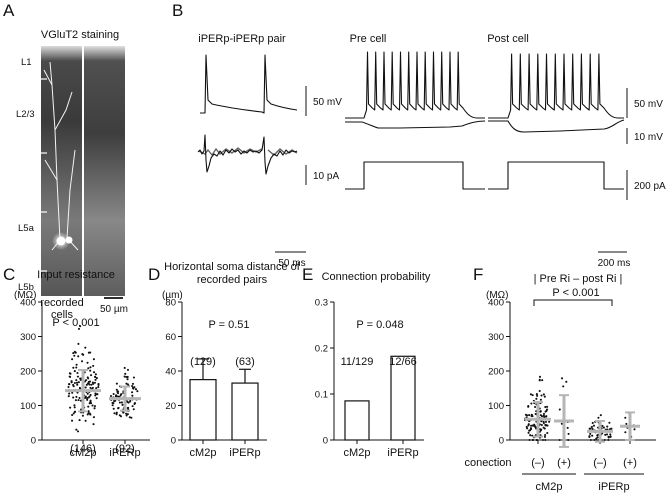  I want to click on panel-f-group-2: iPERp, so click(613, 487).